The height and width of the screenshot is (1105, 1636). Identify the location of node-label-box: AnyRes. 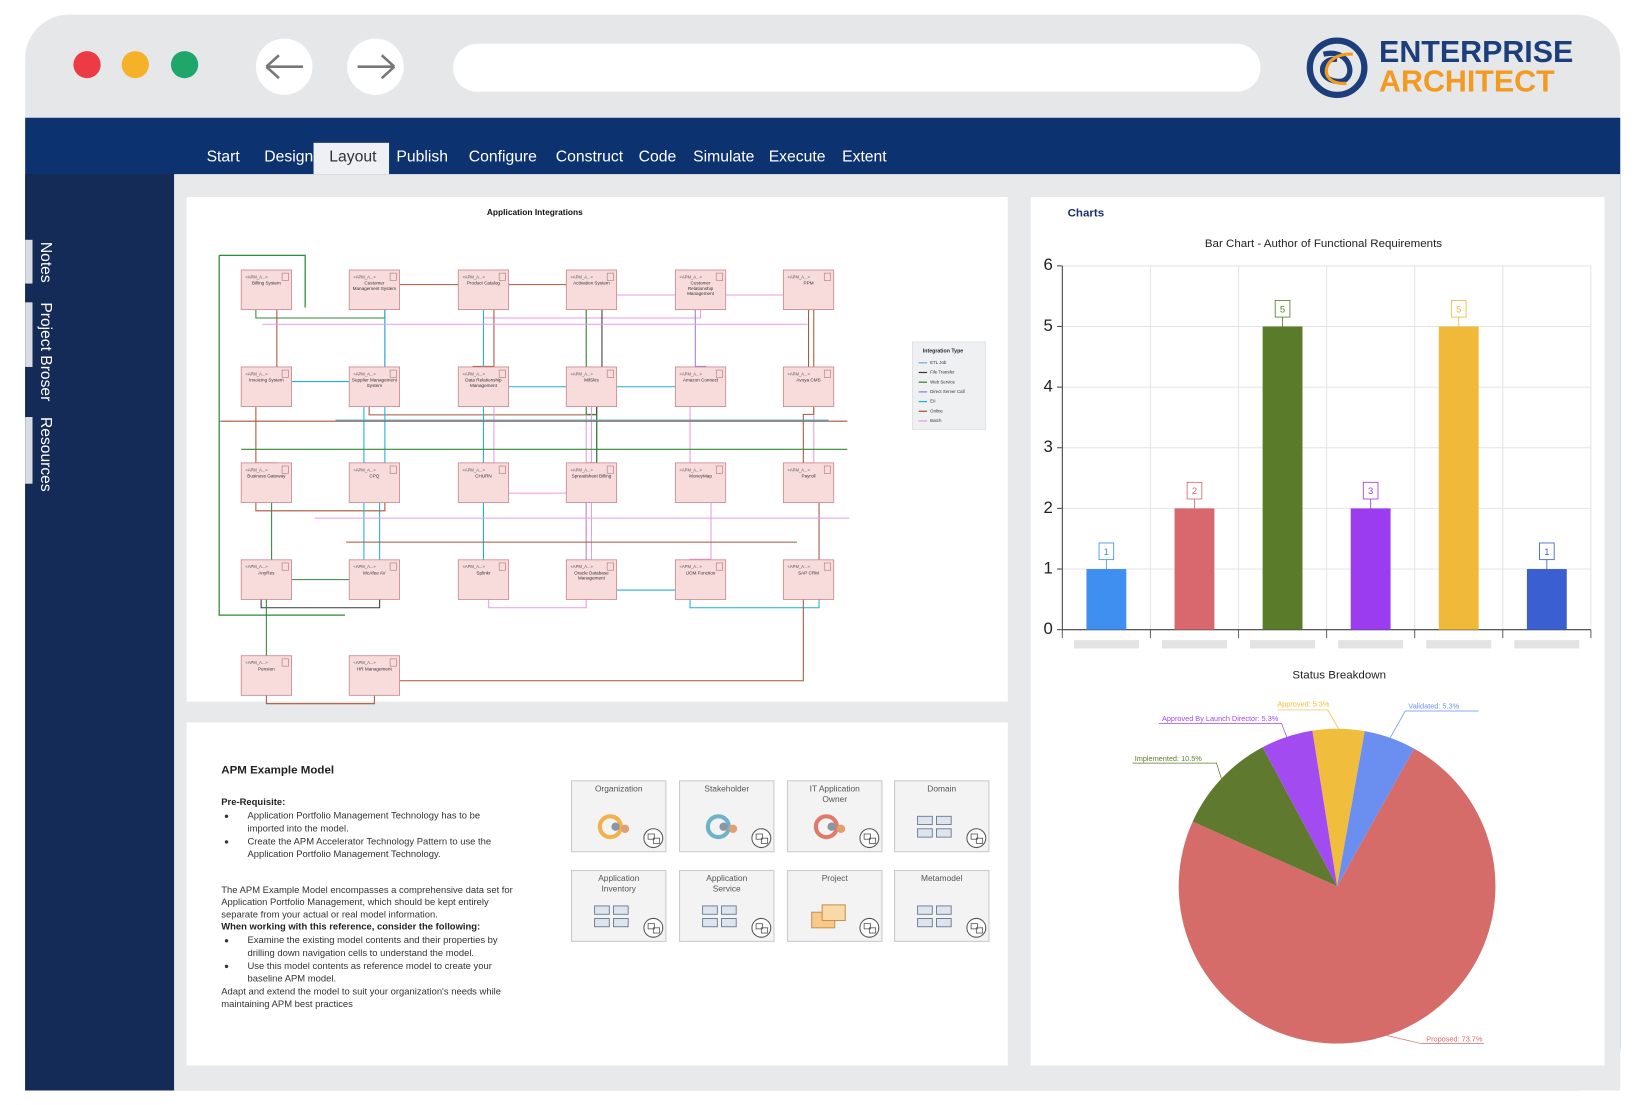
(266, 572).